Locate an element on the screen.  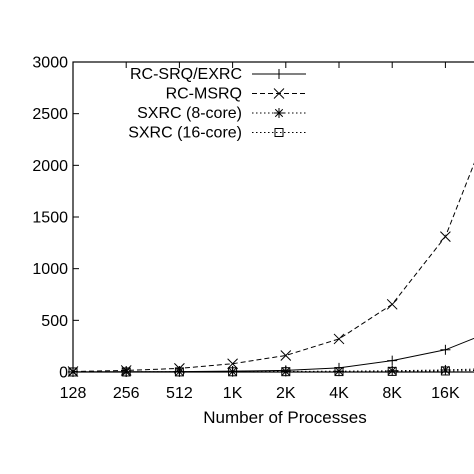
legend-item: RC-MSRQ is located at coordinates (236, 94).